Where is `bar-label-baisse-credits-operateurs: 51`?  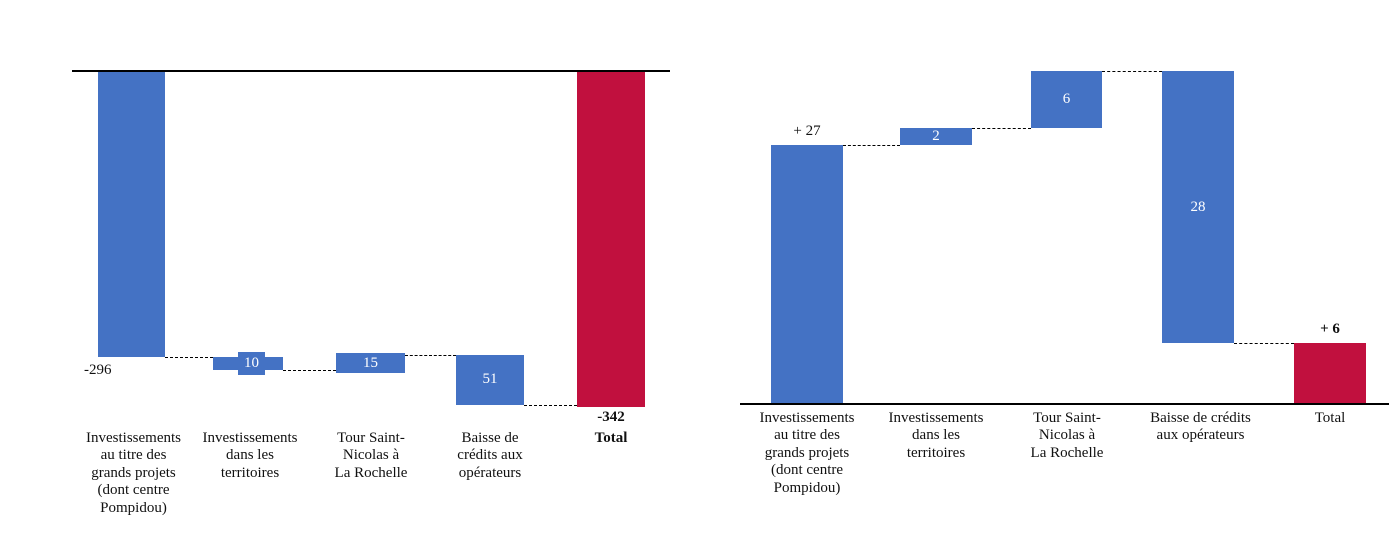 bar-label-baisse-credits-operateurs: 51 is located at coordinates (490, 379).